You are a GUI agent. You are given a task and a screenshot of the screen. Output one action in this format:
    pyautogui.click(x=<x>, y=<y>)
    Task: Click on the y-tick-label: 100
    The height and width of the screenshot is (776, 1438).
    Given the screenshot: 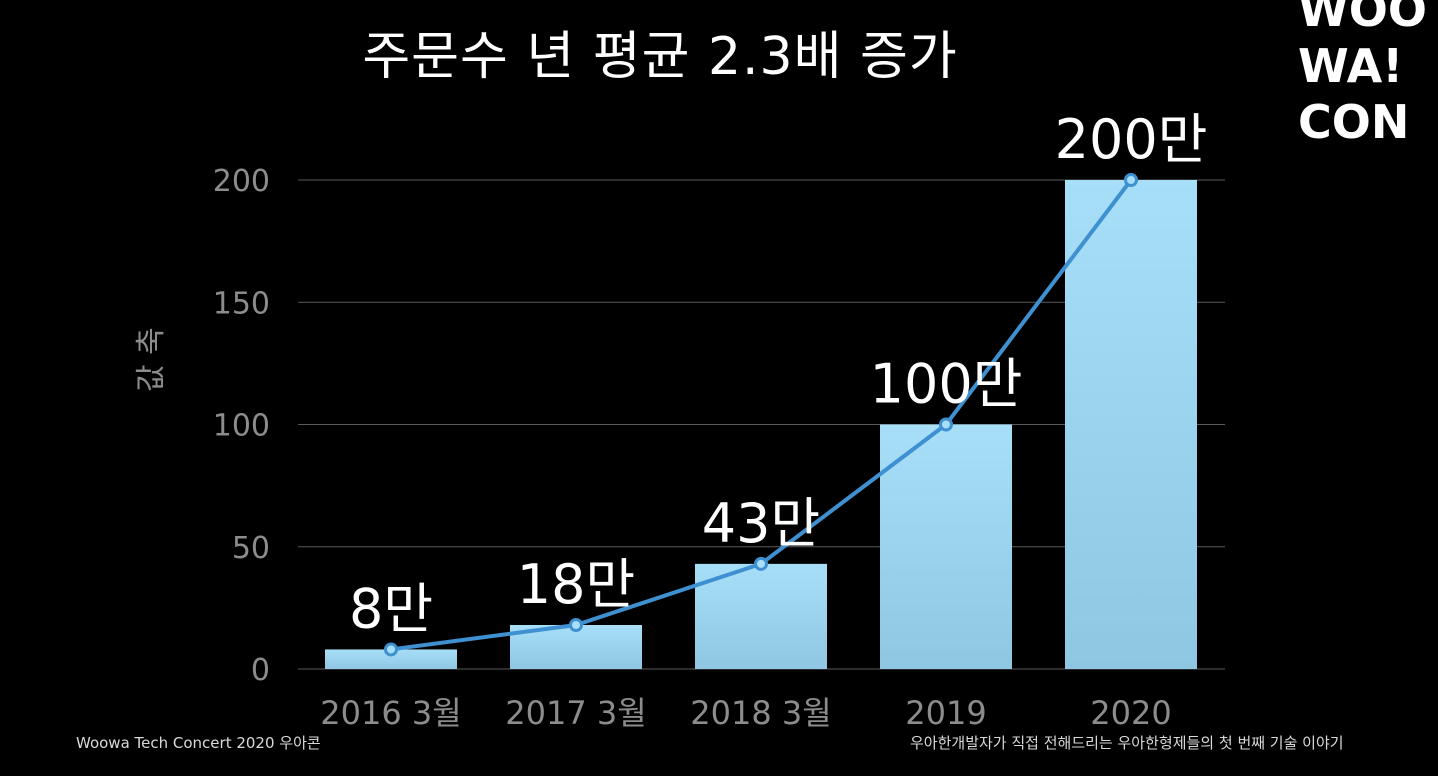 What is the action you would take?
    pyautogui.click(x=241, y=426)
    